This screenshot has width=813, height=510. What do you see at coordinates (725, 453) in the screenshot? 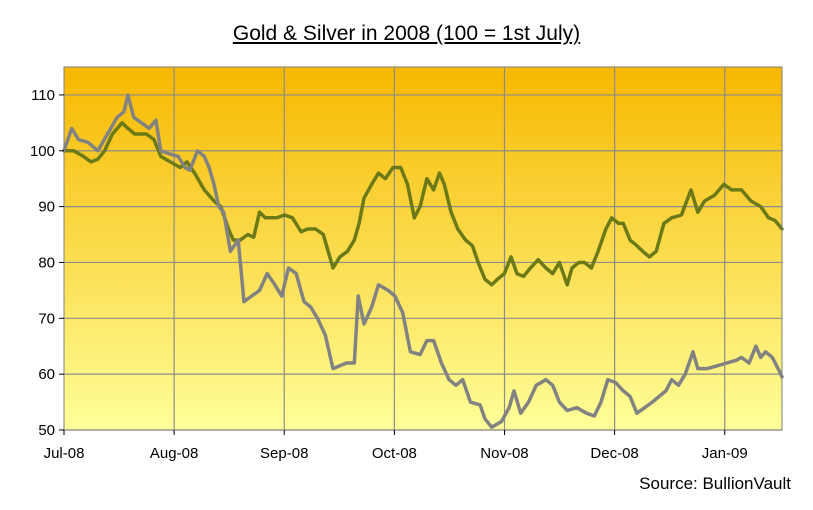
I see `x-tick-label: Jan-09` at bounding box center [725, 453].